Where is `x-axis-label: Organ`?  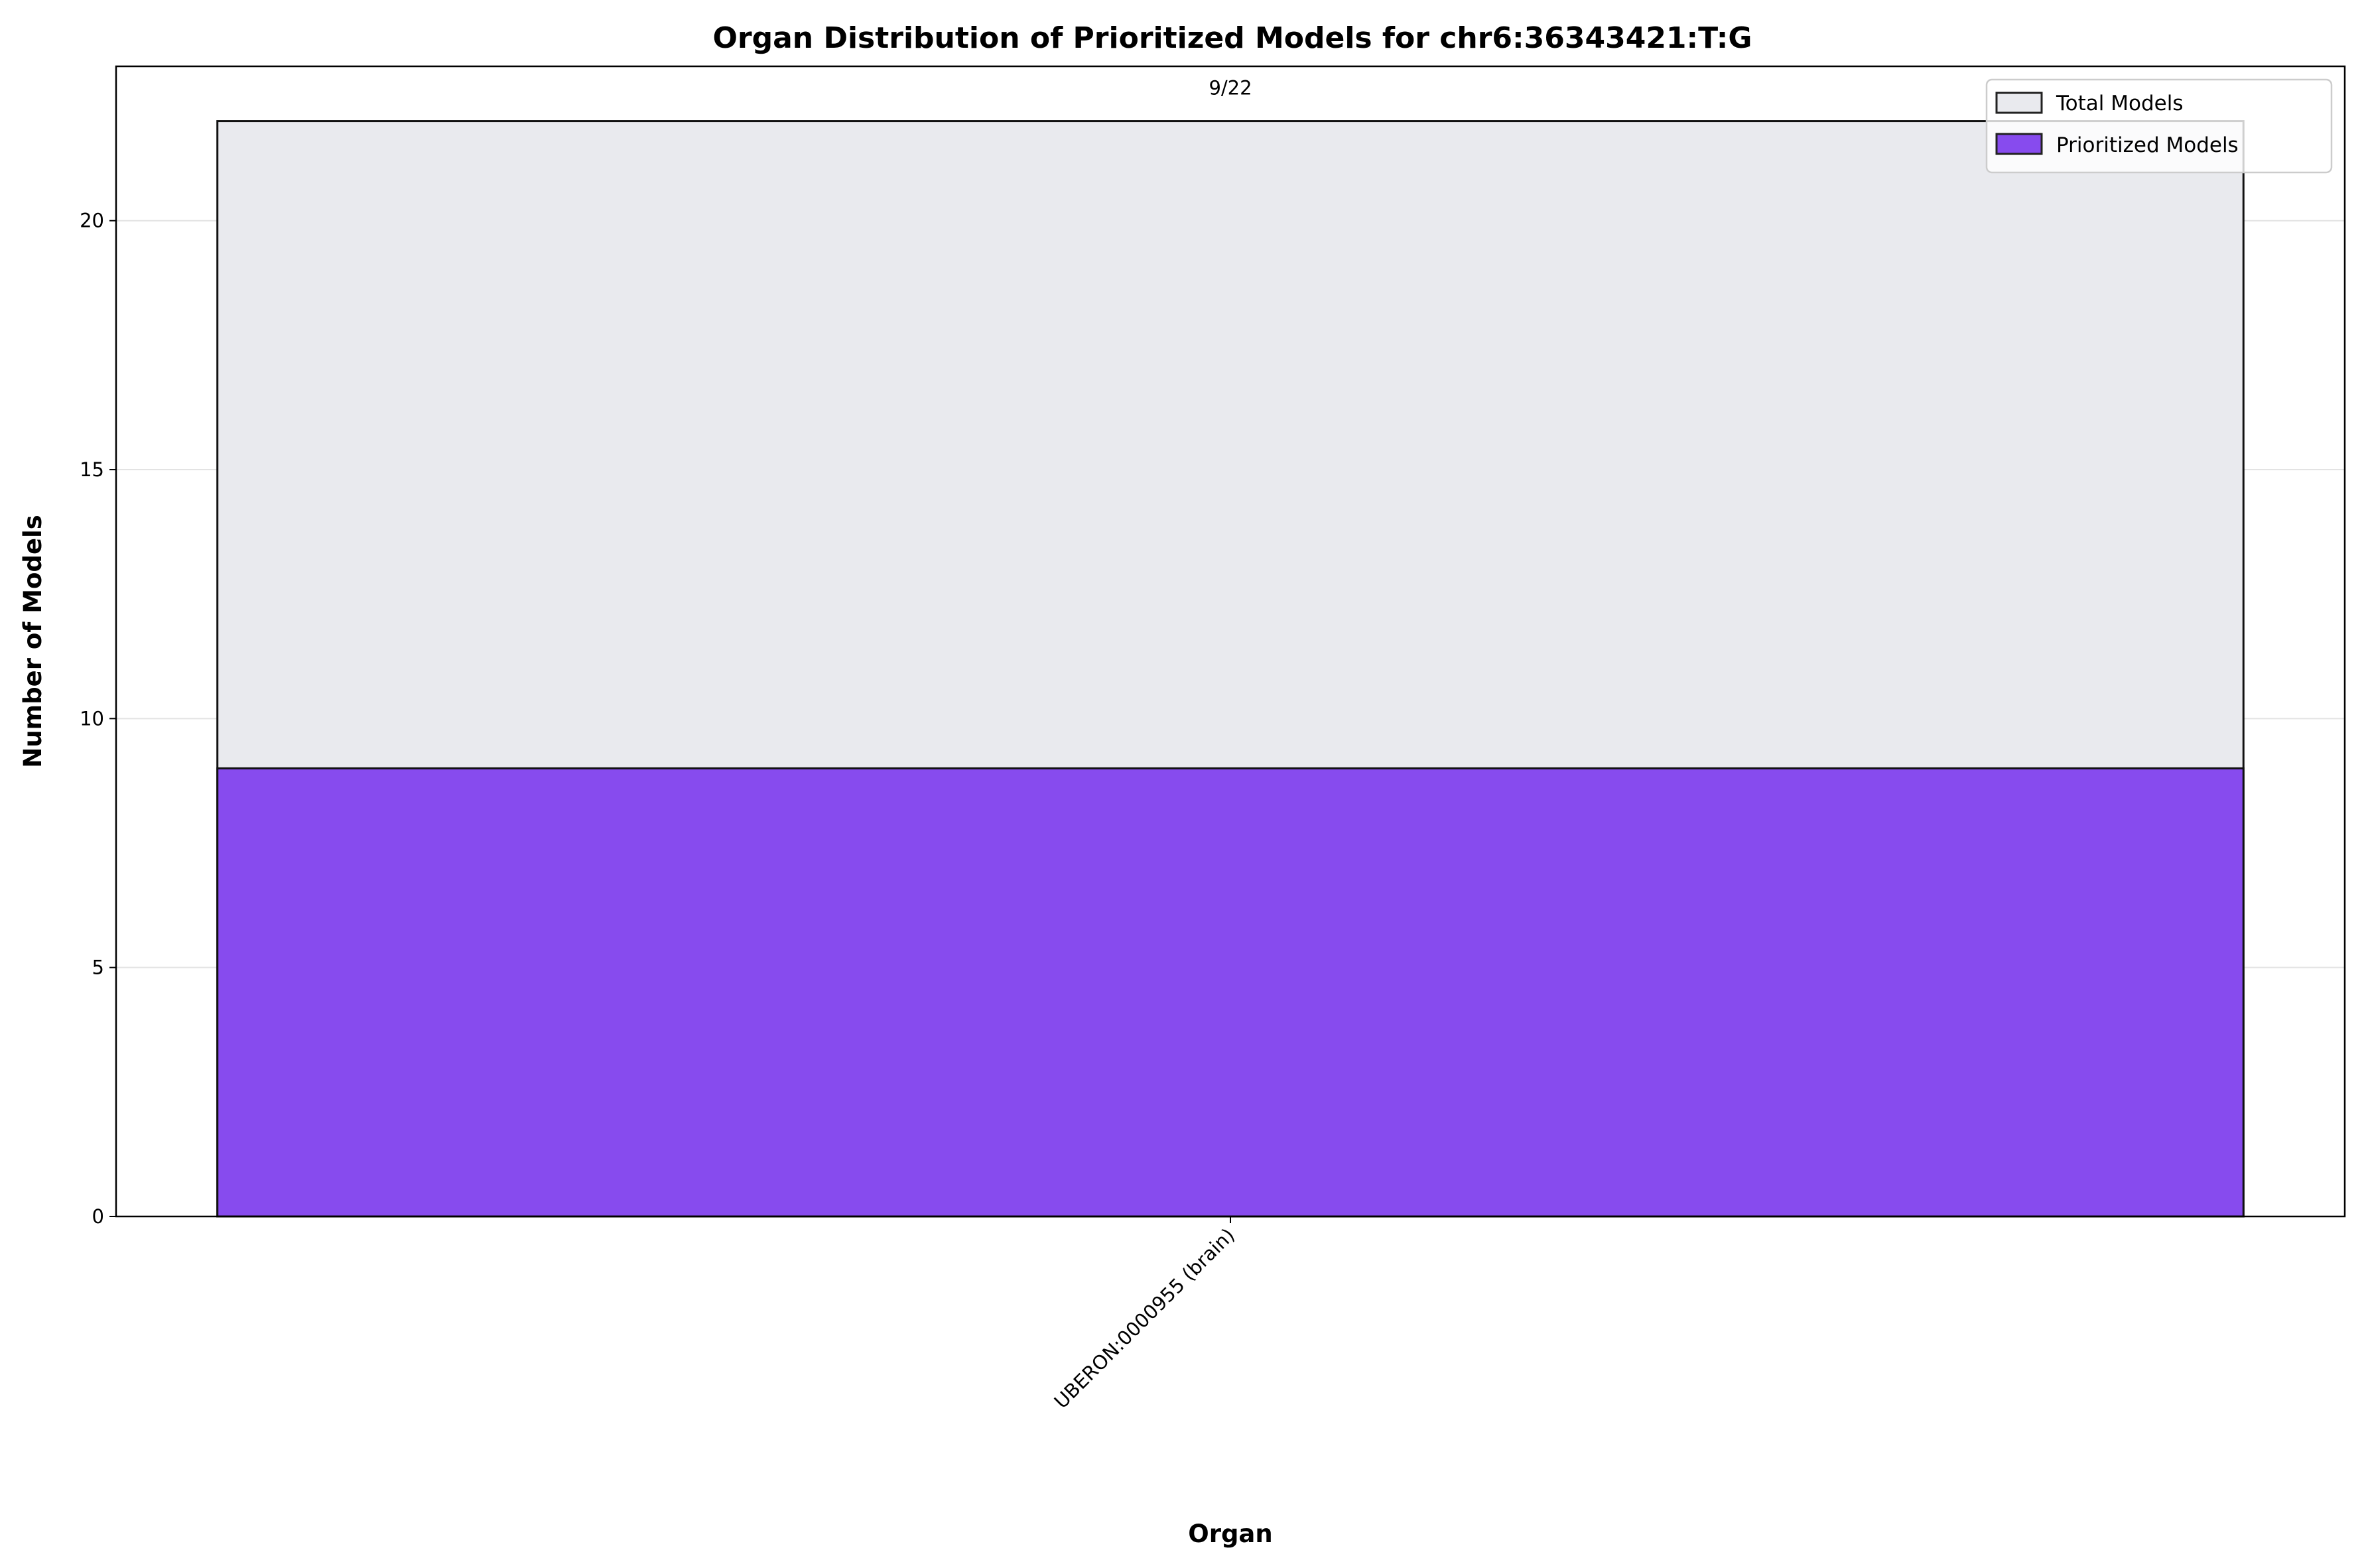
x-axis-label: Organ is located at coordinates (1230, 1534).